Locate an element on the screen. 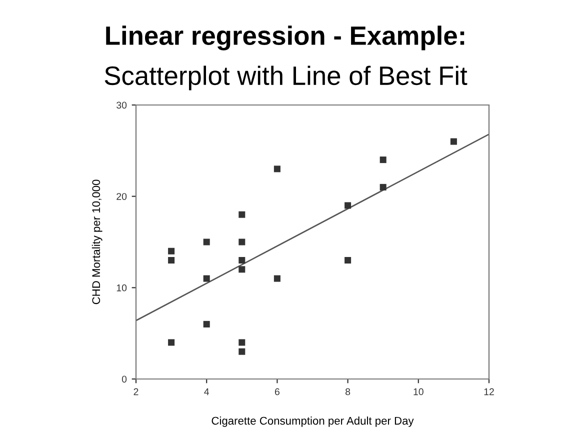  x-tick-label: 2 is located at coordinates (136, 392).